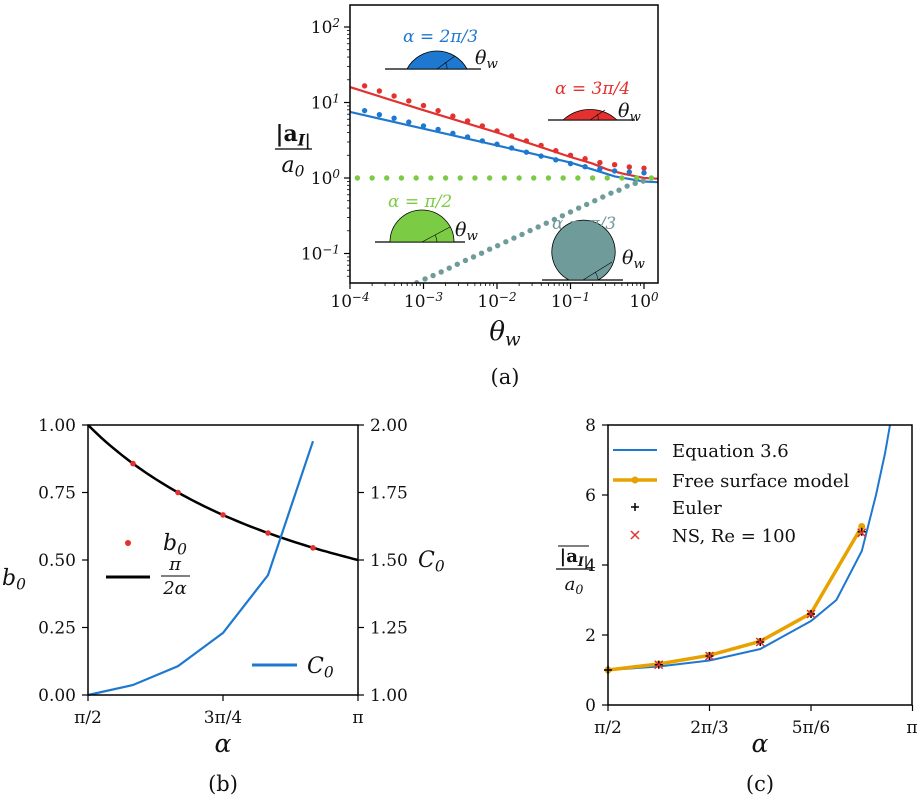 The height and width of the screenshot is (803, 922). What do you see at coordinates (709, 728) in the screenshot?
I see `x-tick-label: 2π/3` at bounding box center [709, 728].